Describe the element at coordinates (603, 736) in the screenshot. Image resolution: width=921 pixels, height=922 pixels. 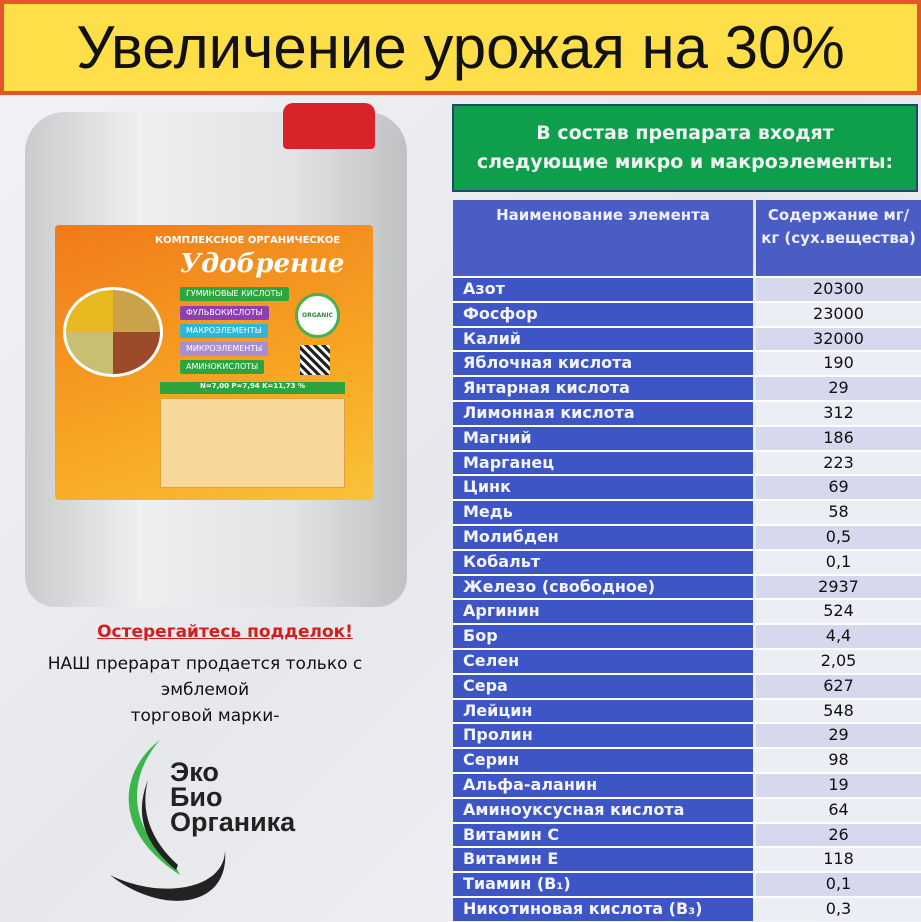
I see `element-name: Пролин` at that location.